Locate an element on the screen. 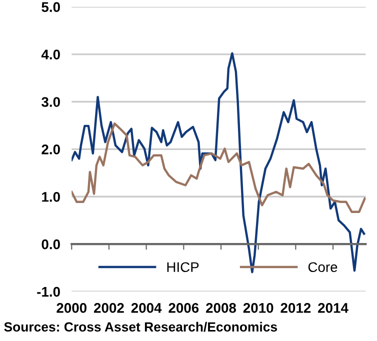 The height and width of the screenshot is (341, 377). x-tick-label: 2014 is located at coordinates (333, 308).